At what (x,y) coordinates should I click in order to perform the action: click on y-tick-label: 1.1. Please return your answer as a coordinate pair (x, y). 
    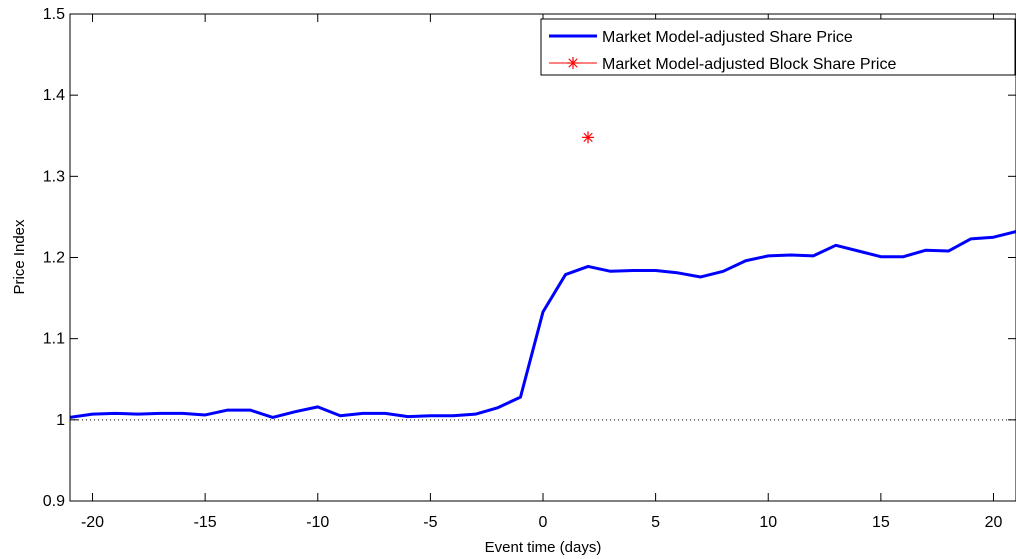
    Looking at the image, I should click on (54, 339).